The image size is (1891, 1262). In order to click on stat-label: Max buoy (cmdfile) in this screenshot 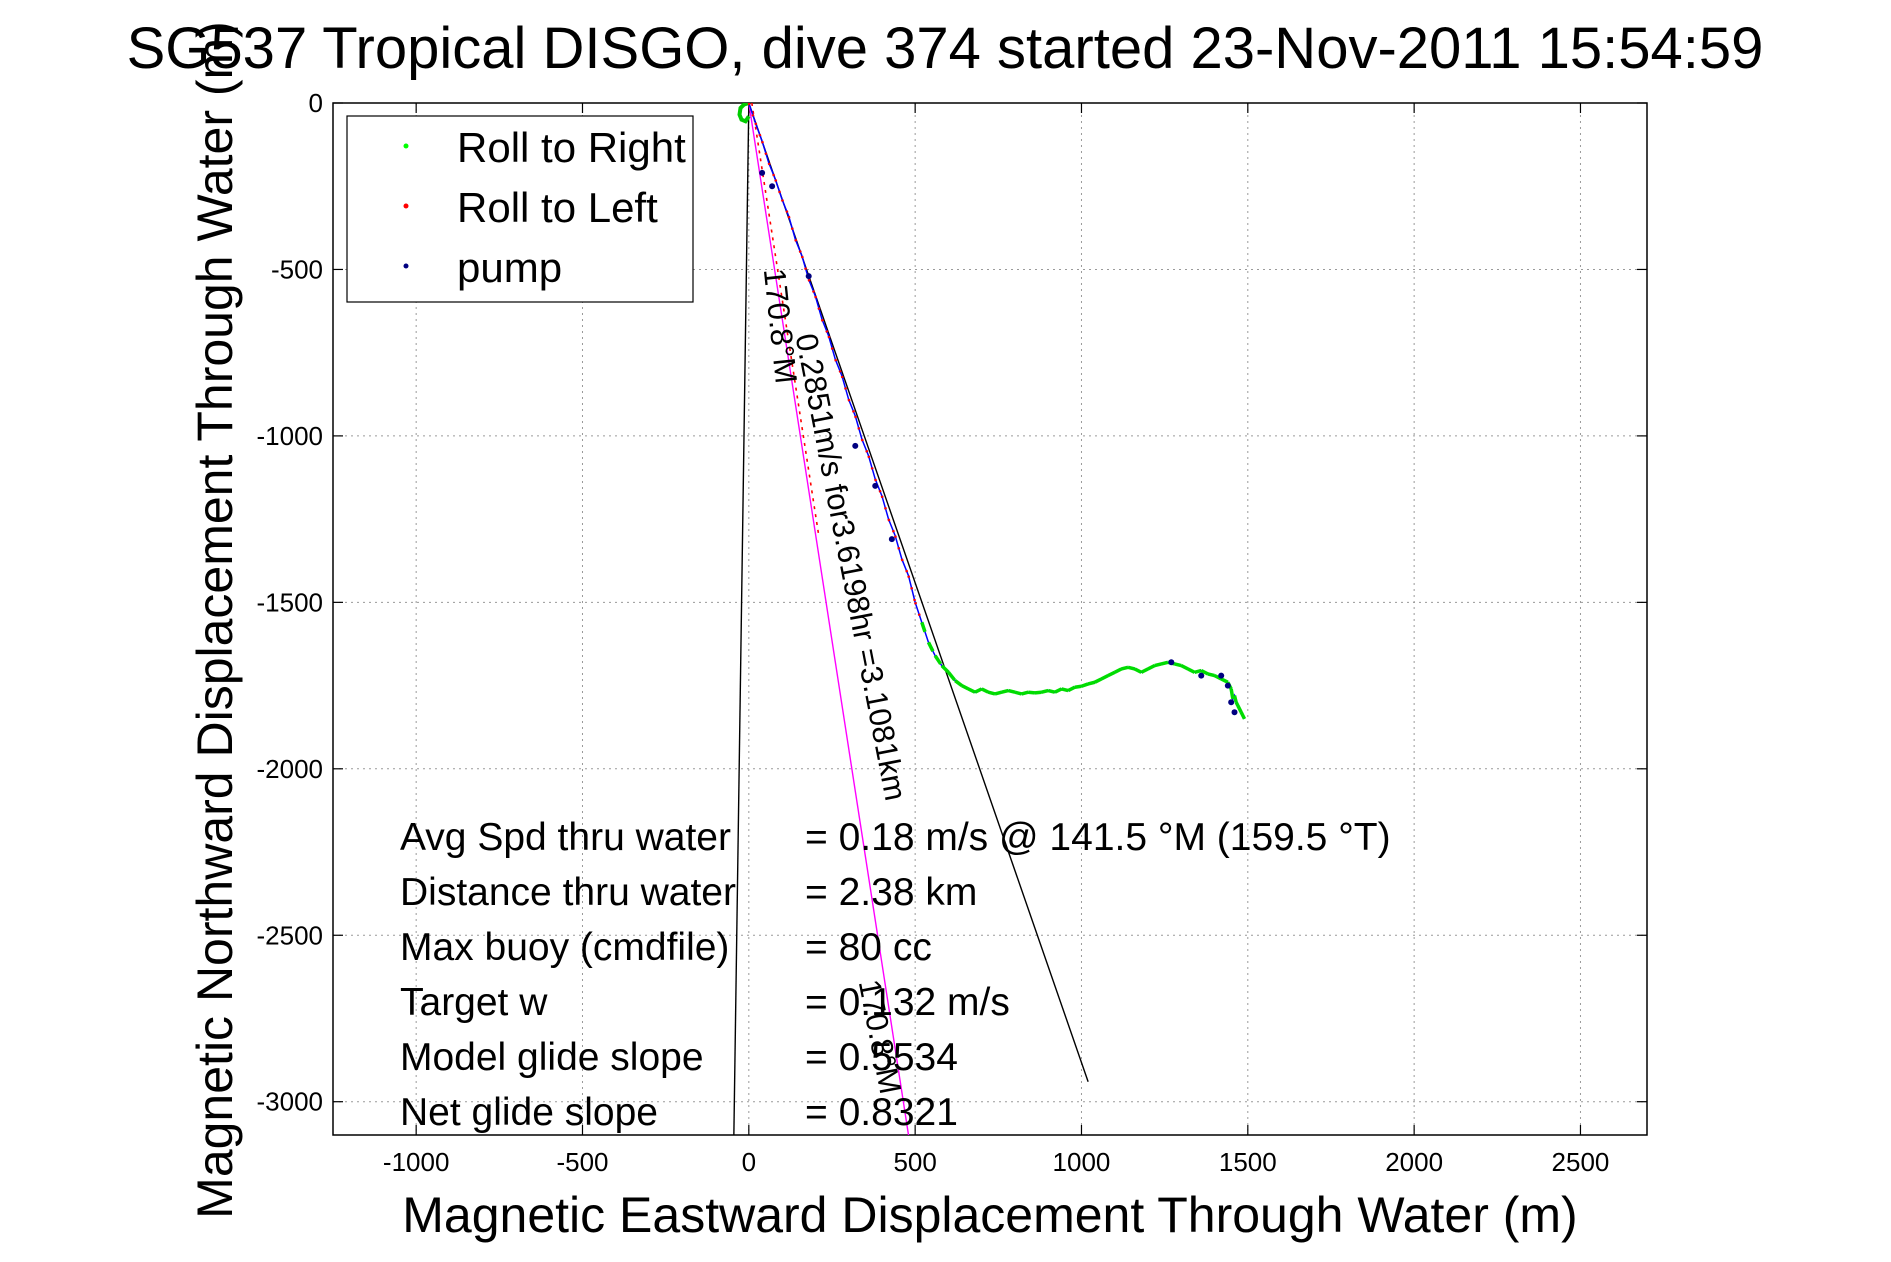, I will do `click(564, 947)`.